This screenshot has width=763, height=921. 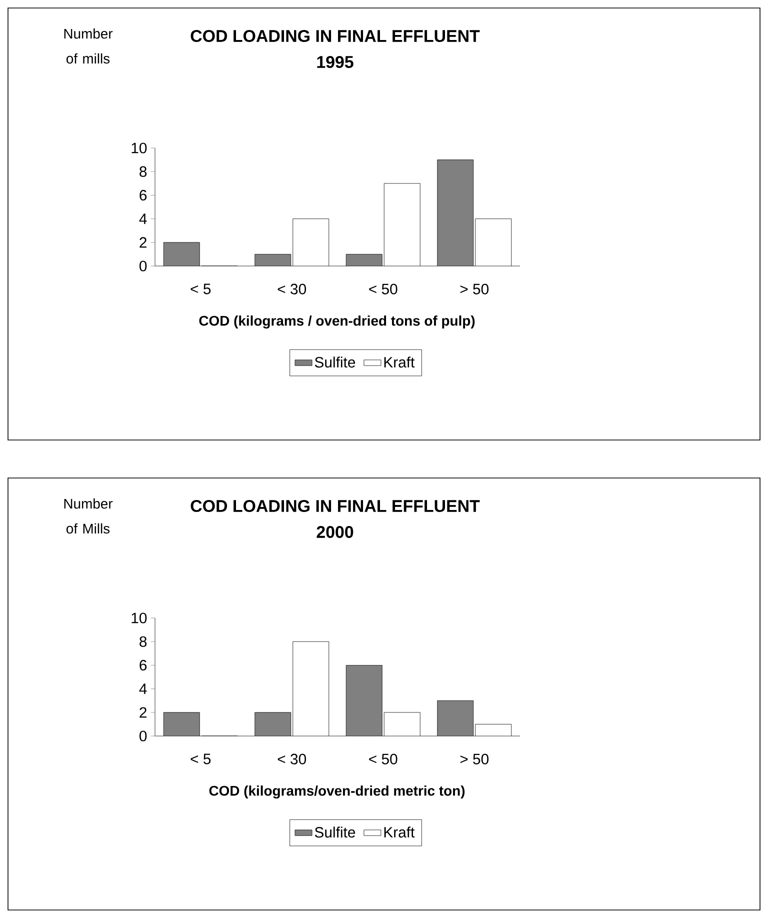 What do you see at coordinates (337, 322) in the screenshot?
I see `x-axis-title: COD (kilograms / oven-dried tons of pulp)` at bounding box center [337, 322].